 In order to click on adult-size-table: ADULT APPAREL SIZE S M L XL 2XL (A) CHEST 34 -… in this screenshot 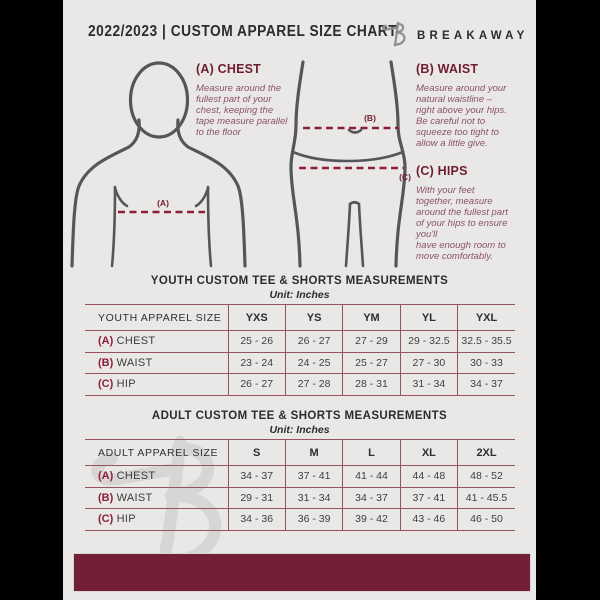, I will do `click(300, 485)`.